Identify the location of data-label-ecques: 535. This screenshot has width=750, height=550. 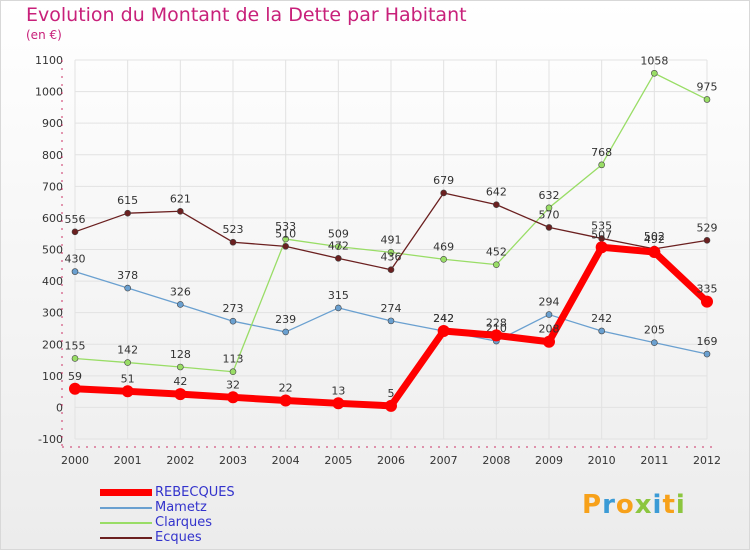
(601, 225).